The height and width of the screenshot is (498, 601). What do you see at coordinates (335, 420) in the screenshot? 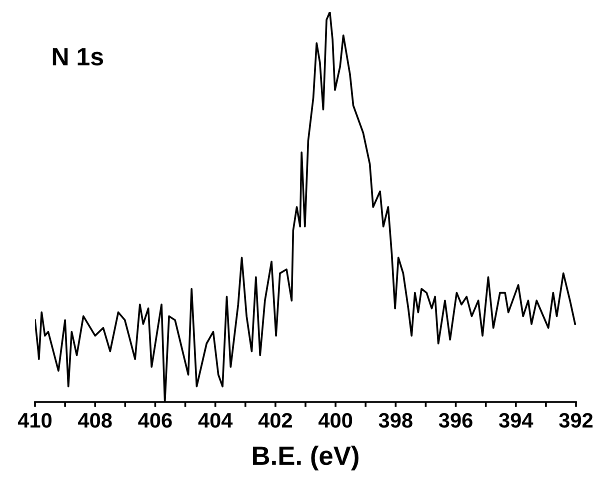
I see `x-tick-label: 400` at bounding box center [335, 420].